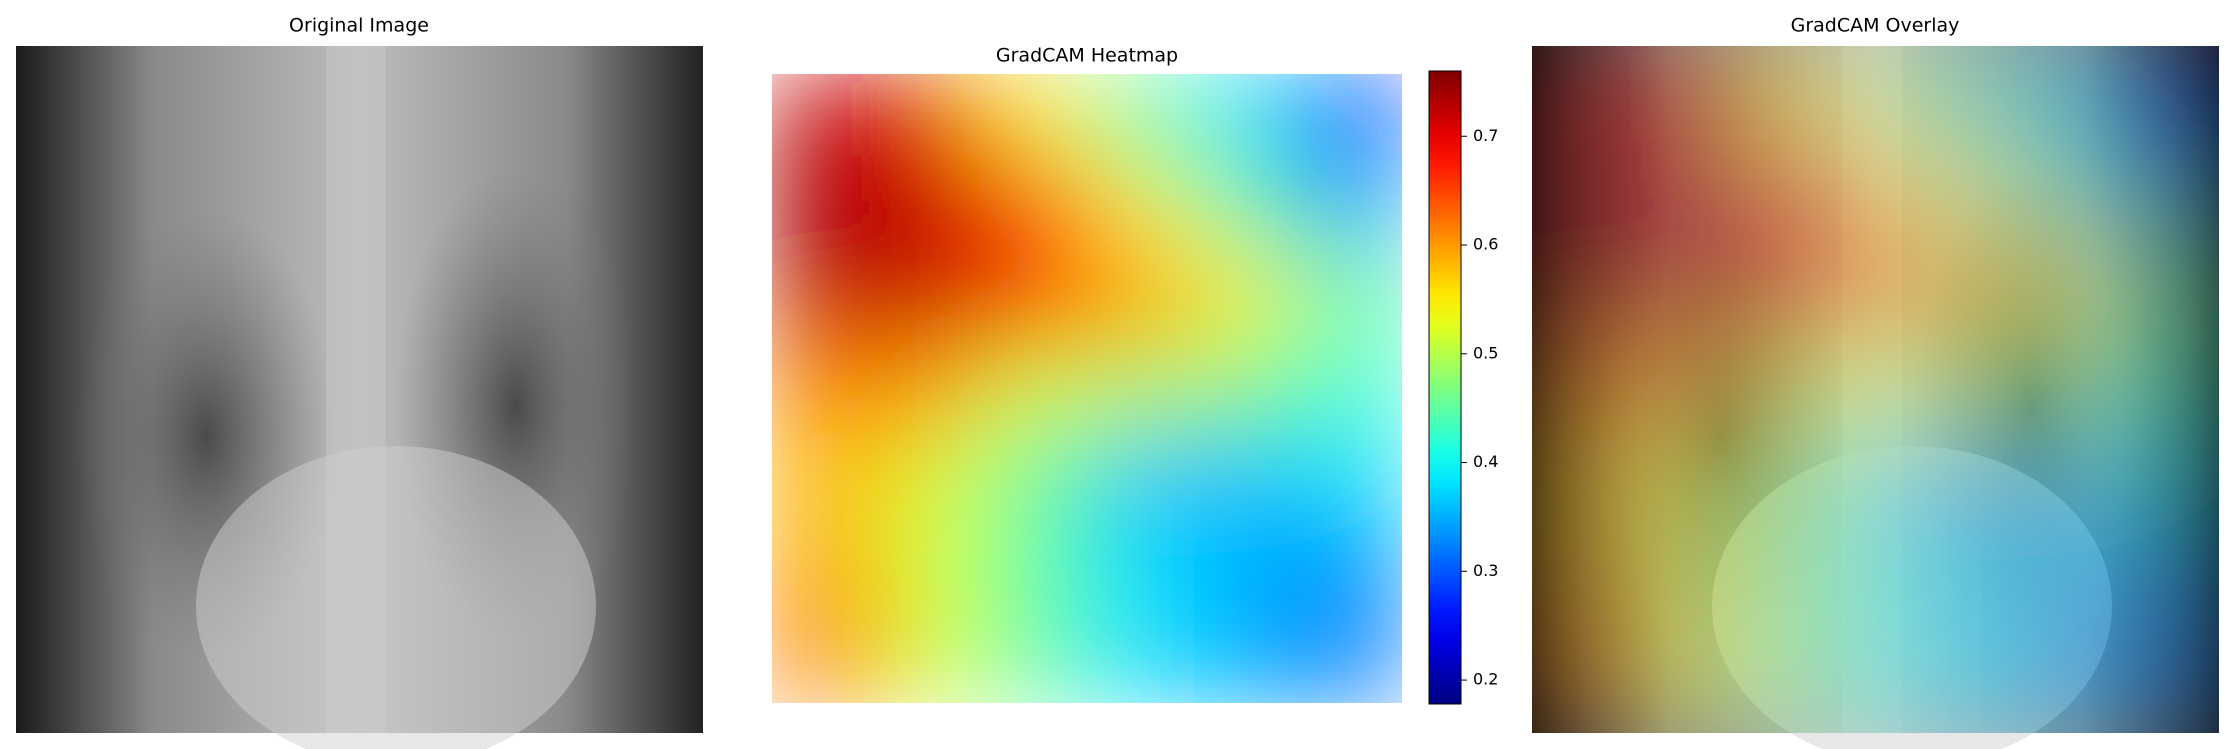  What do you see at coordinates (359, 26) in the screenshot?
I see `panel-title: Original Image` at bounding box center [359, 26].